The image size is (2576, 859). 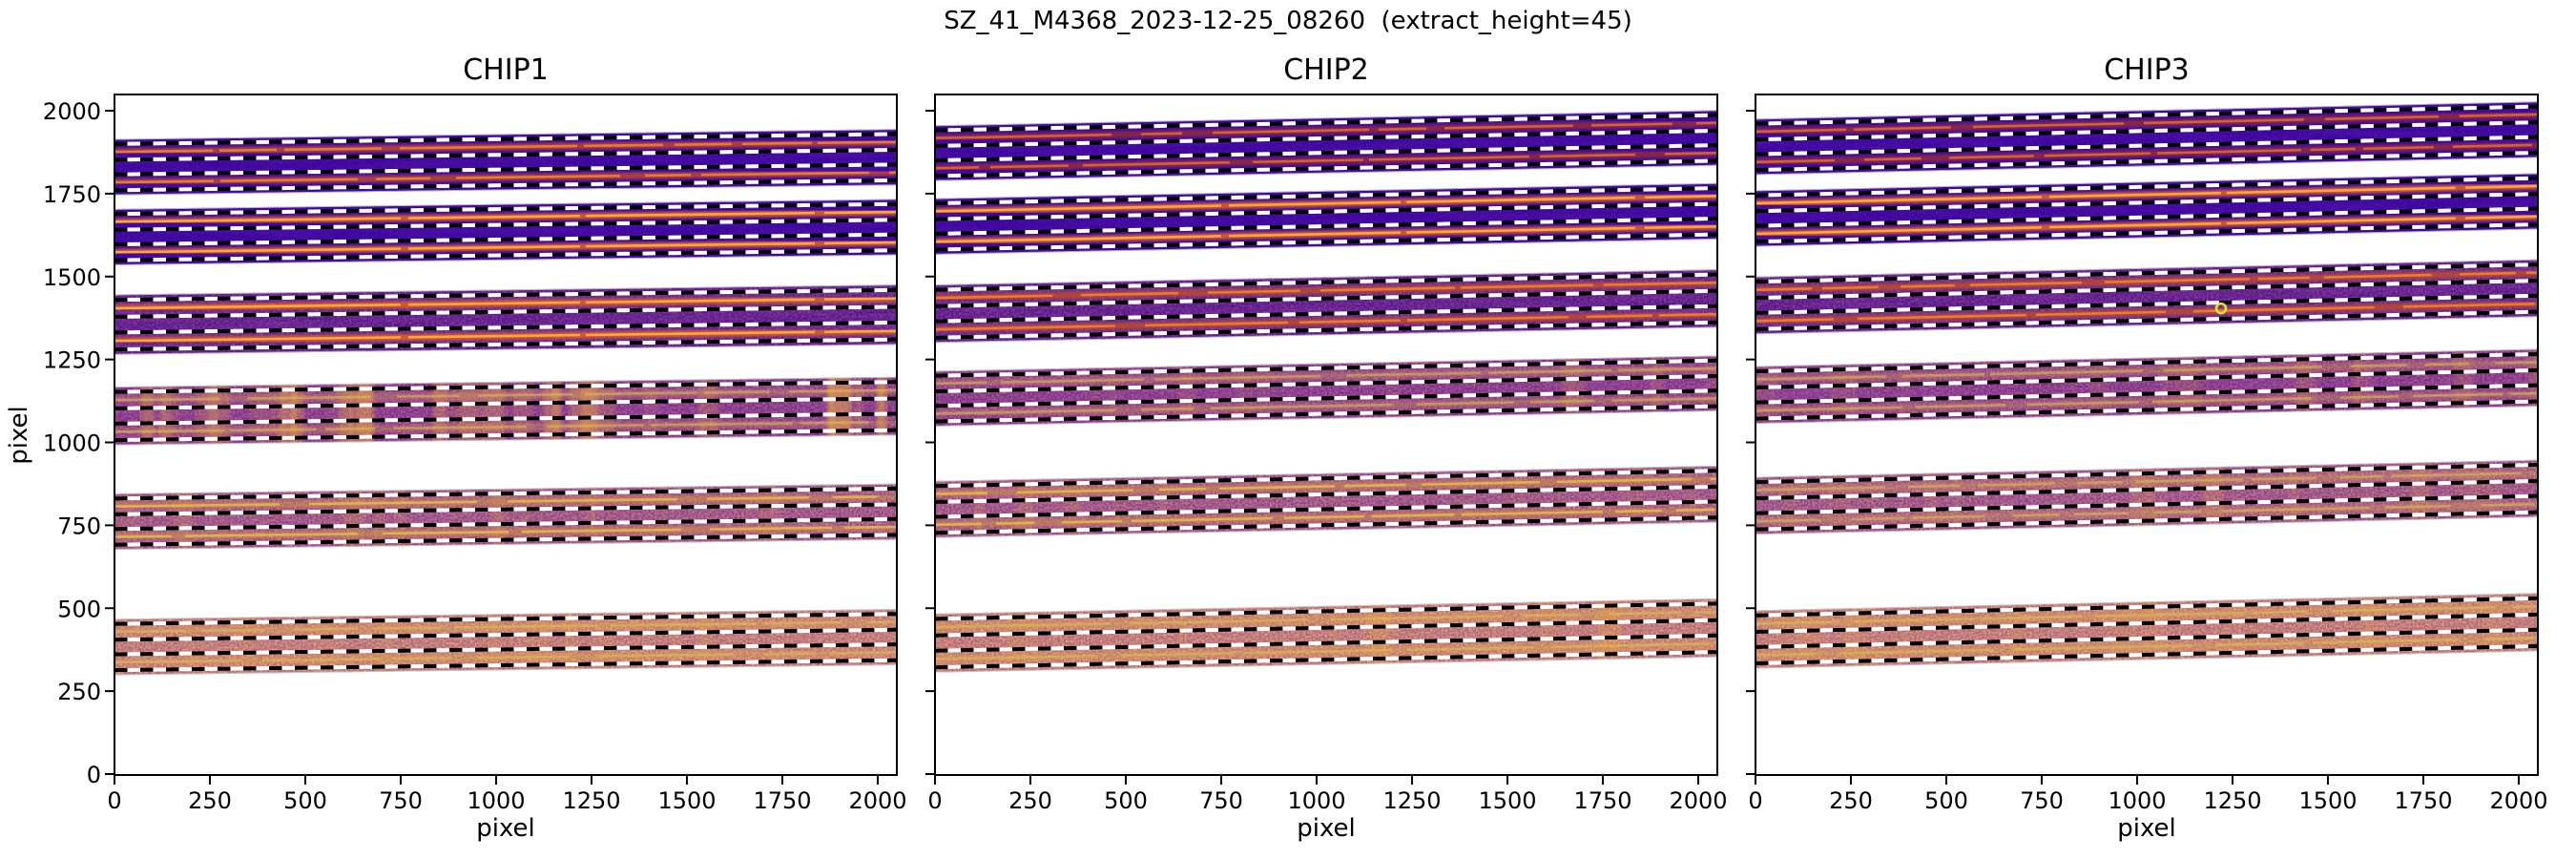 What do you see at coordinates (72, 443) in the screenshot?
I see `y-tick-label: 1000` at bounding box center [72, 443].